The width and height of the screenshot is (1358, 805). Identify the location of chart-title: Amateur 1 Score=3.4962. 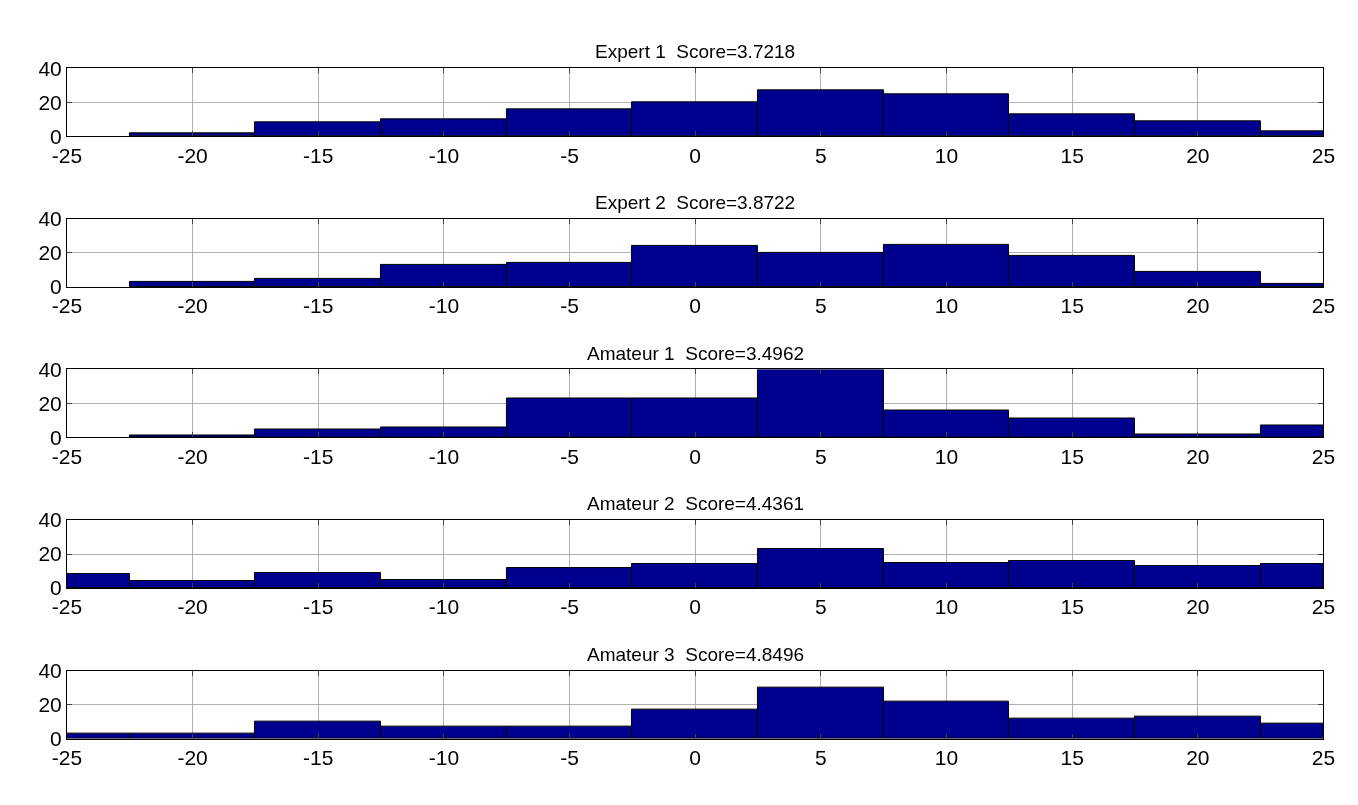
(696, 353).